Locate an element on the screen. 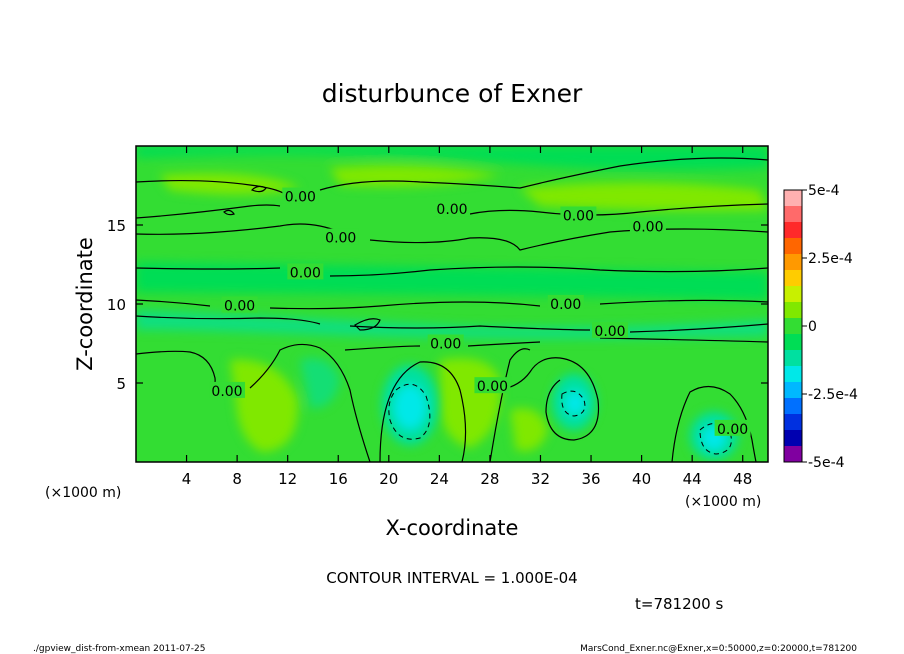 Image resolution: width=904 pixels, height=654 pixels. negative-contours is located at coordinates (560, 419).